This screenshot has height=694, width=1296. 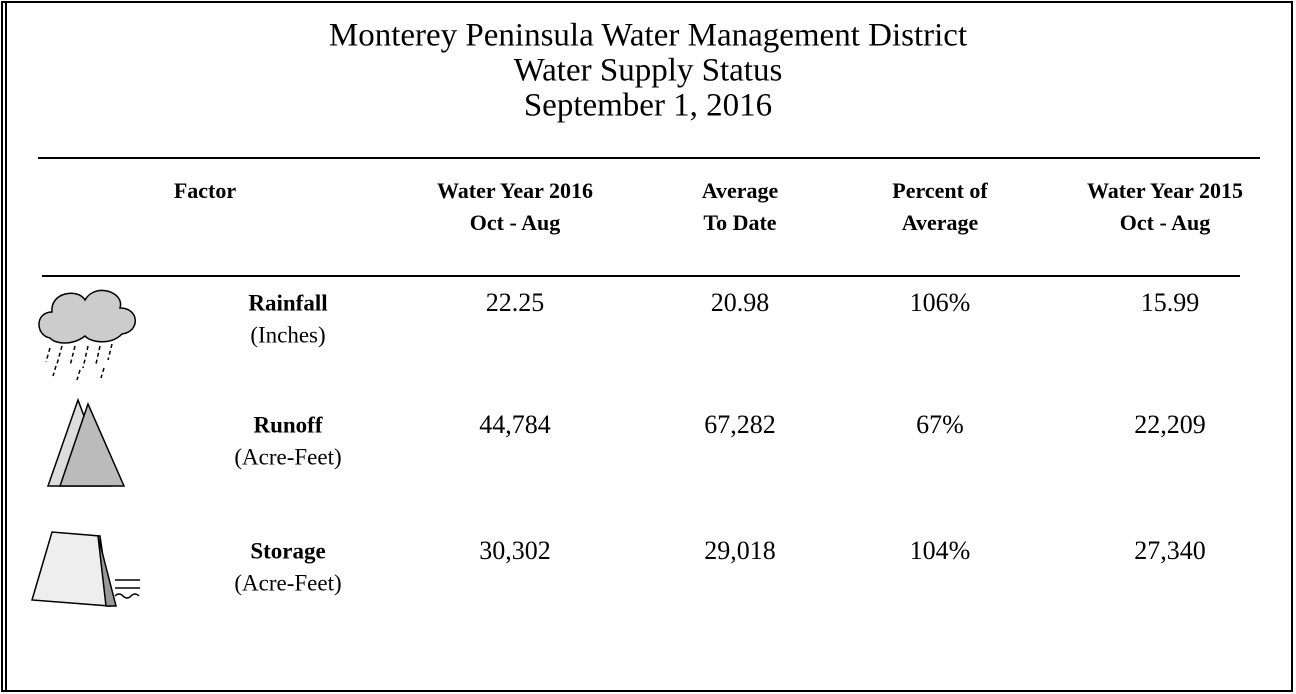 I want to click on factor-name: Rainfall, so click(x=287, y=302).